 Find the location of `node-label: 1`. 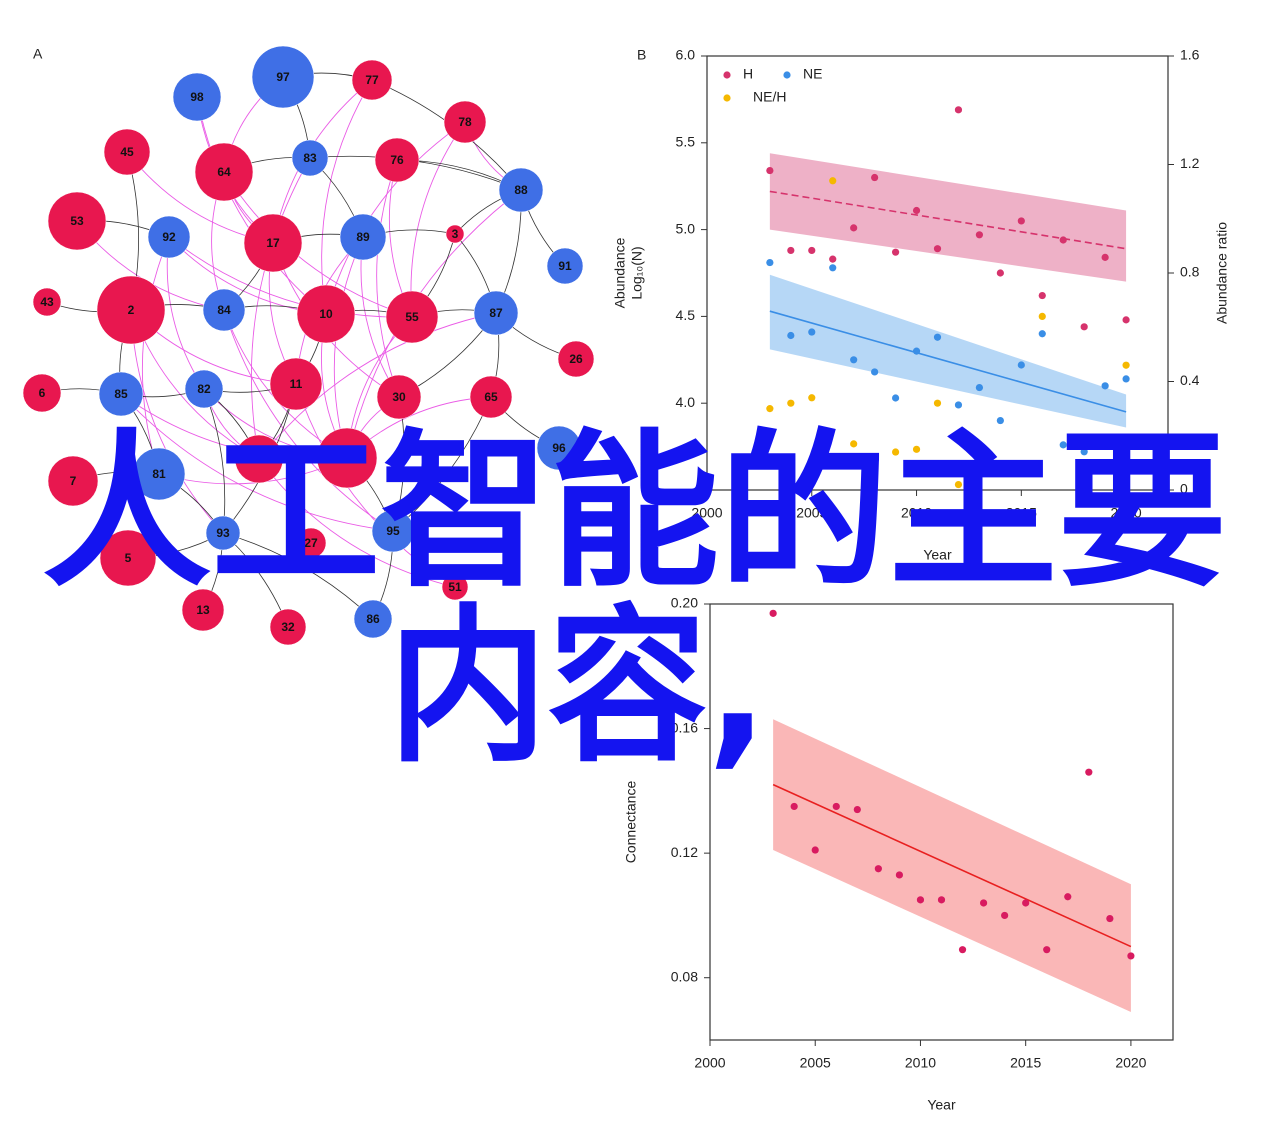

node-label: 1 is located at coordinates (347, 458).